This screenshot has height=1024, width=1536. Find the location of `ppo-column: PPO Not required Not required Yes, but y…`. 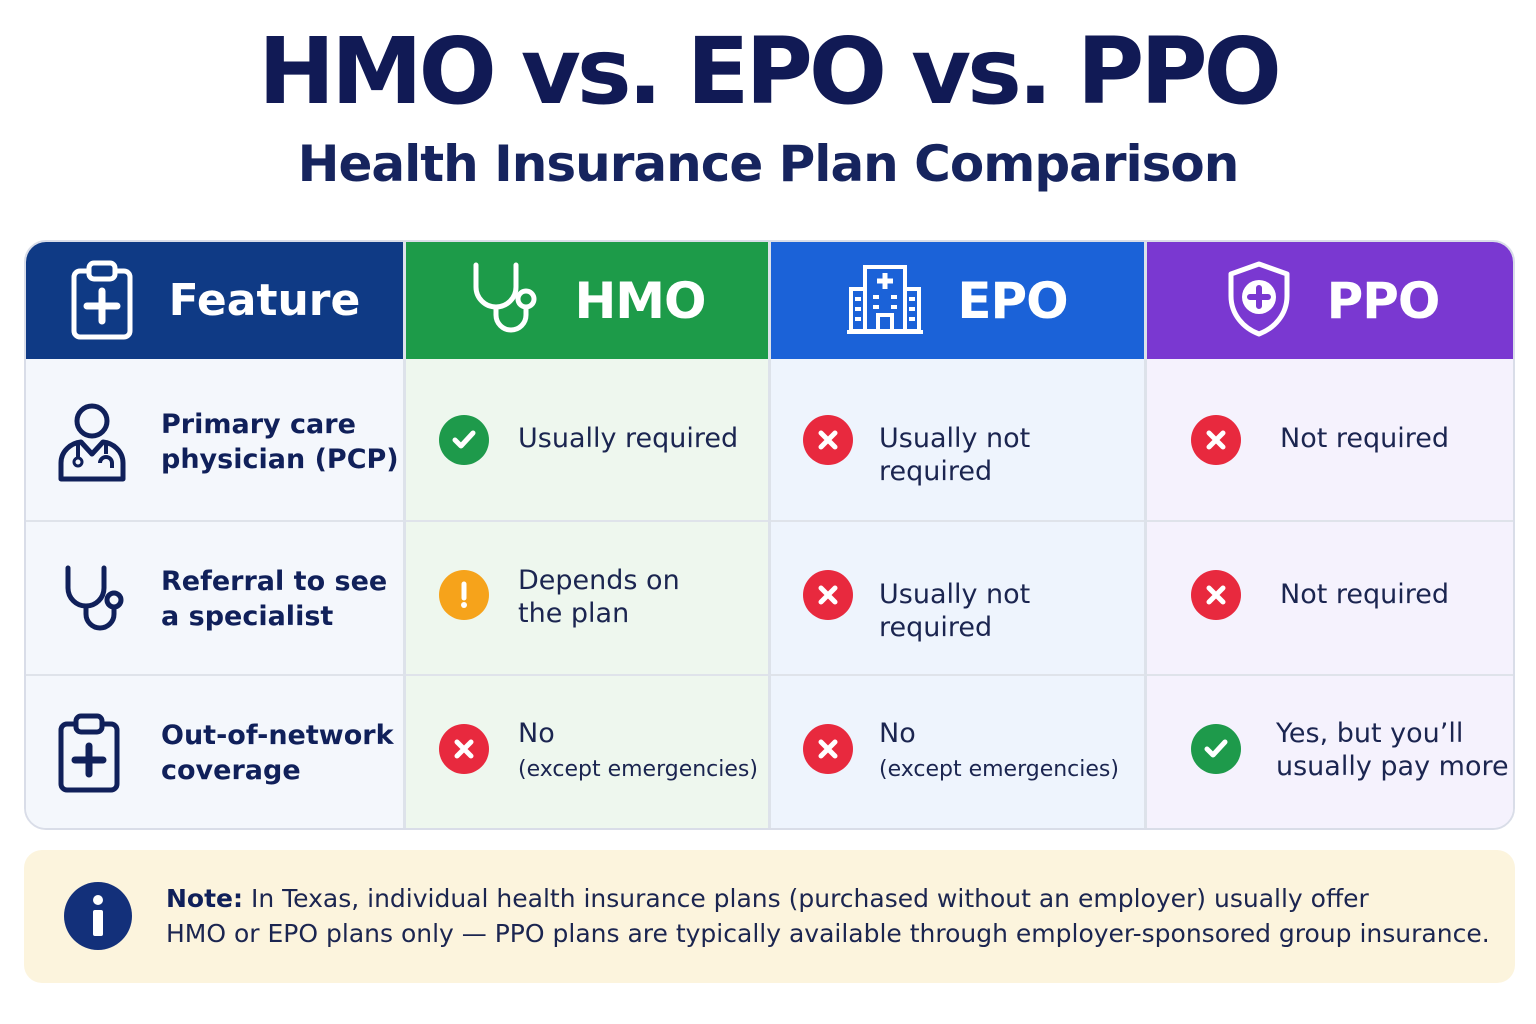

ppo-column: PPO Not required Not required Yes, but y… is located at coordinates (1330, 535).